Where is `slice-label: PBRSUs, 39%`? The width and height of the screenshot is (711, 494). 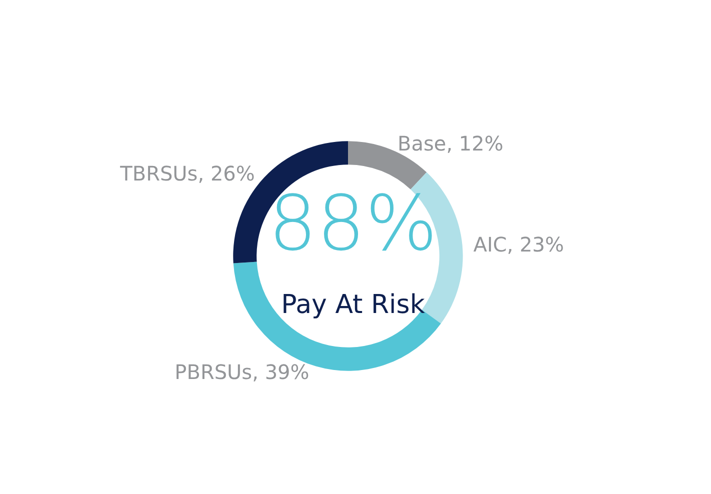
slice-label: PBRSUs, 39% is located at coordinates (242, 372).